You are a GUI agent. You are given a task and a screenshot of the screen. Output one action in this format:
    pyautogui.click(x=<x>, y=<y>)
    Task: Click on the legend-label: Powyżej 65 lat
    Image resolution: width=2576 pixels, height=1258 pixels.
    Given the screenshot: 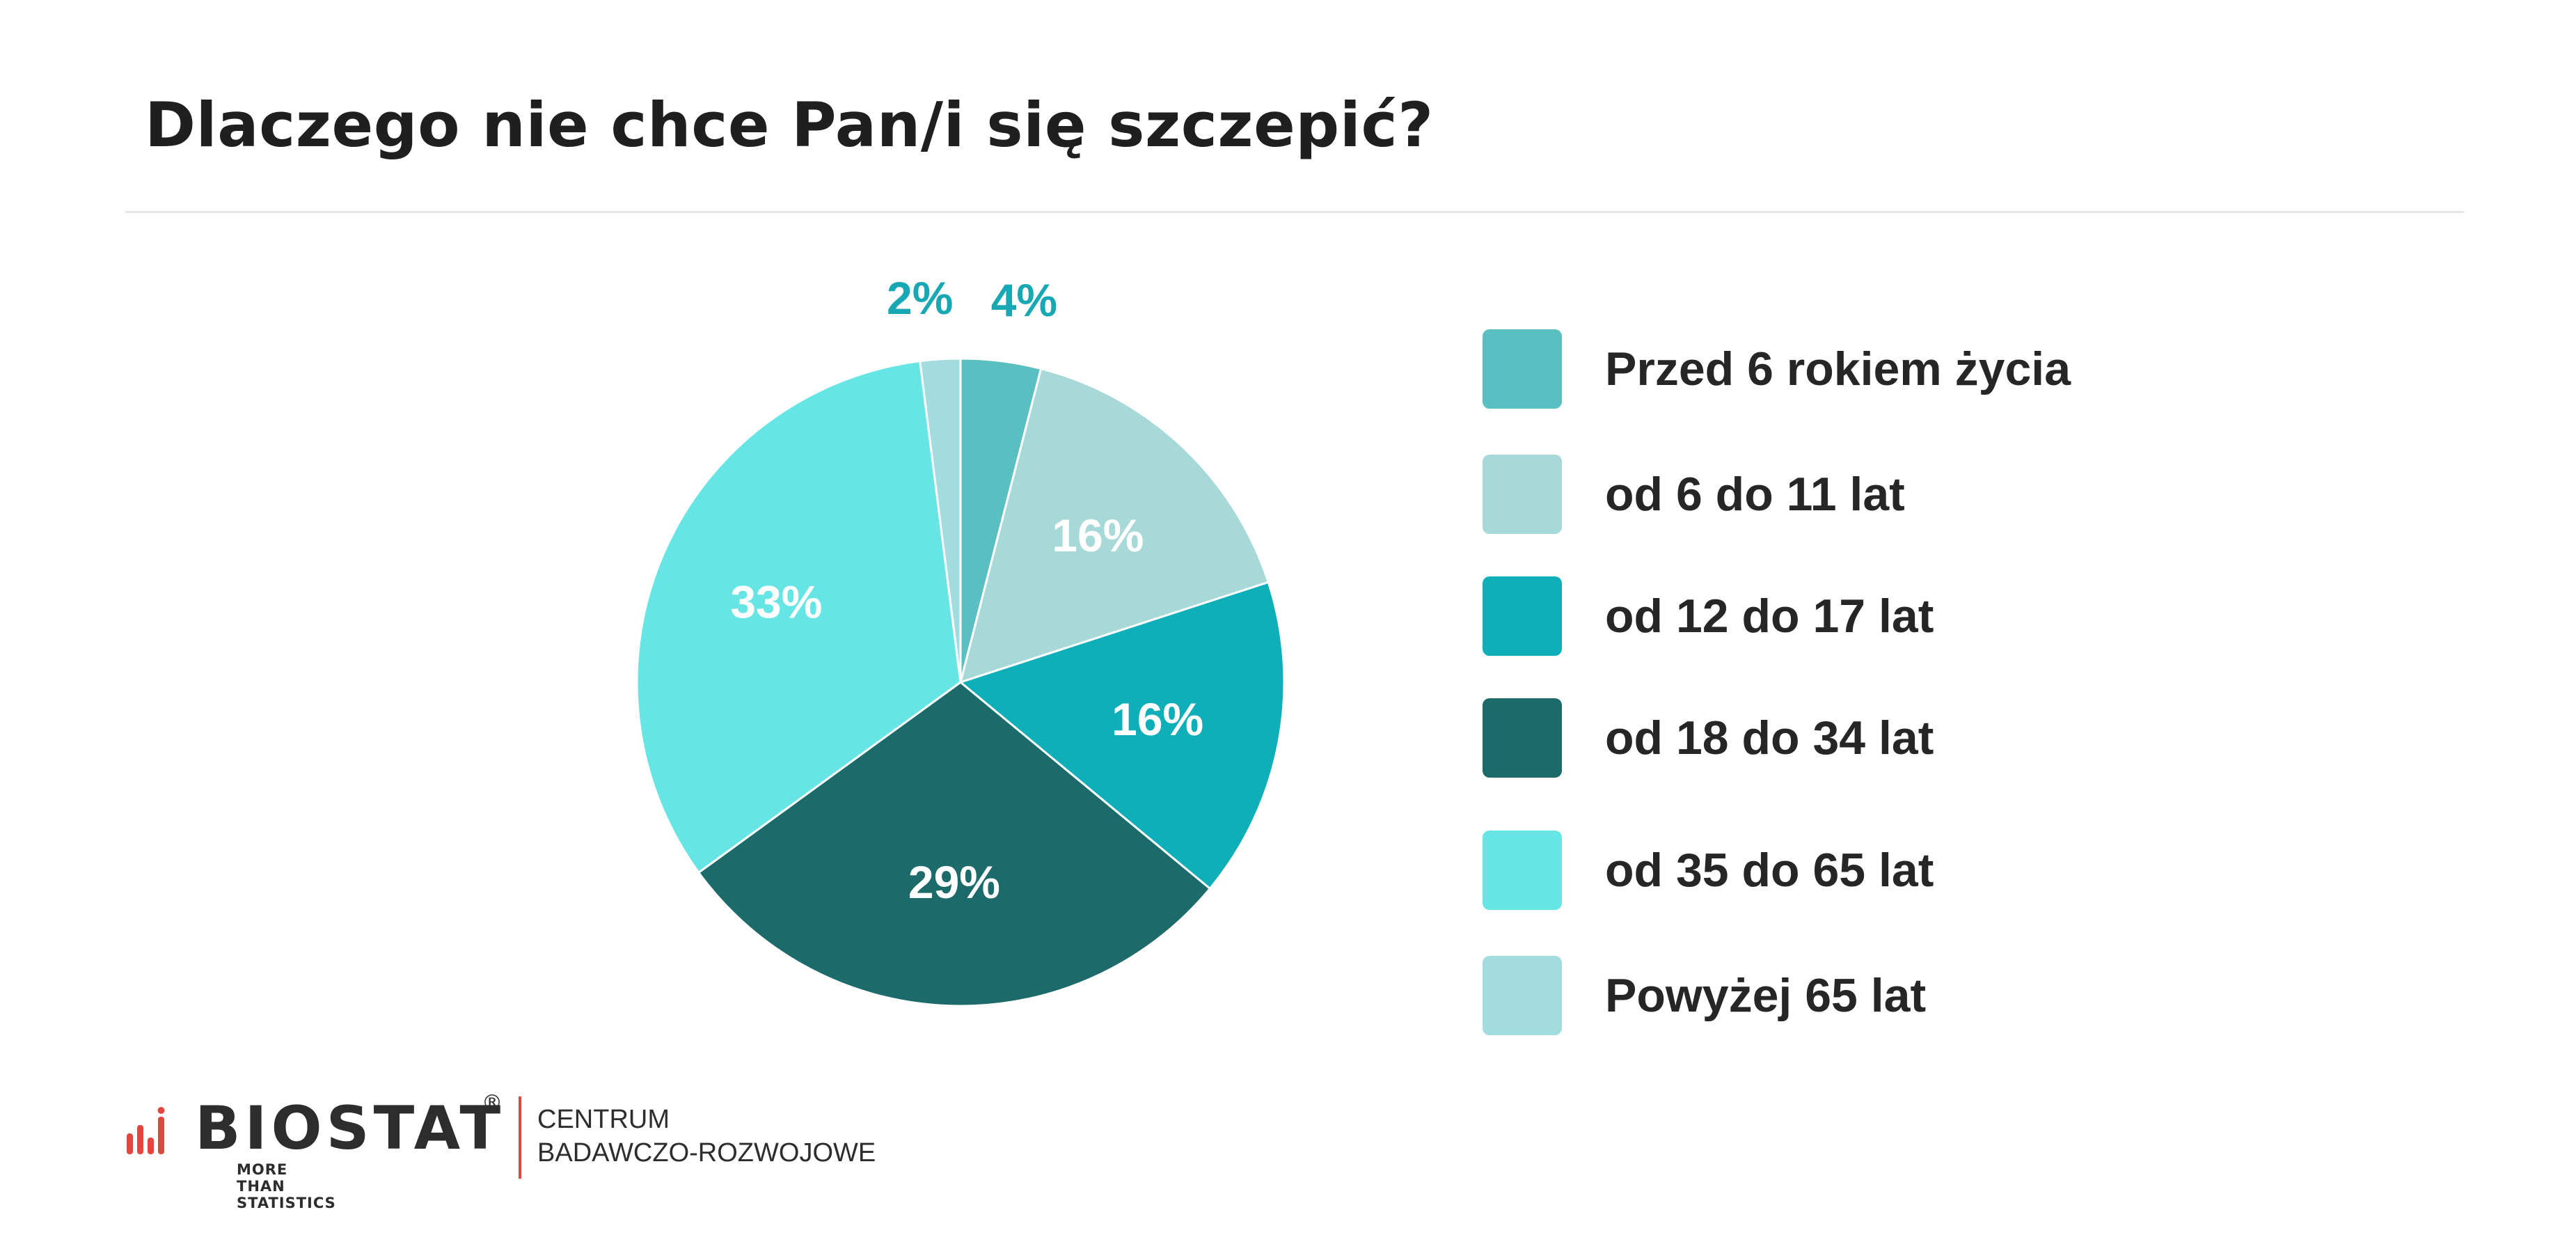 What is the action you would take?
    pyautogui.click(x=1766, y=996)
    